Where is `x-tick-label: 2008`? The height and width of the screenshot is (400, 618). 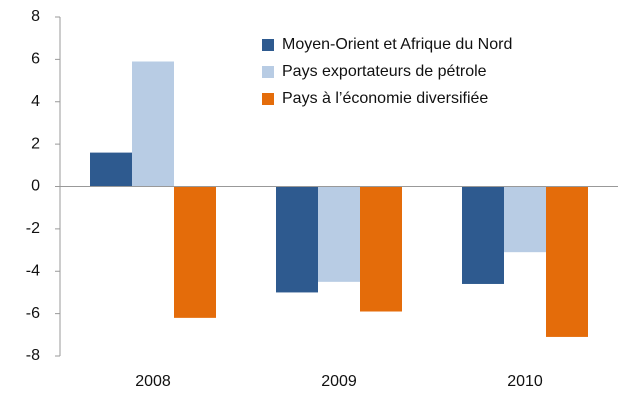
x-tick-label: 2008 is located at coordinates (153, 381).